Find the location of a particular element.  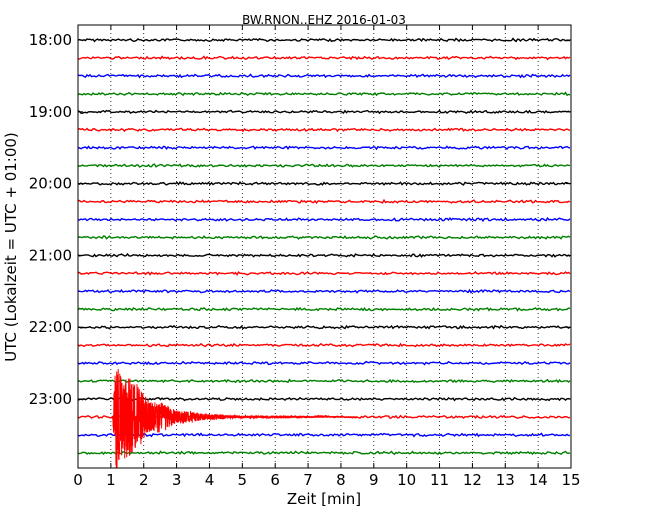

x-tick-label: 13 is located at coordinates (505, 480).